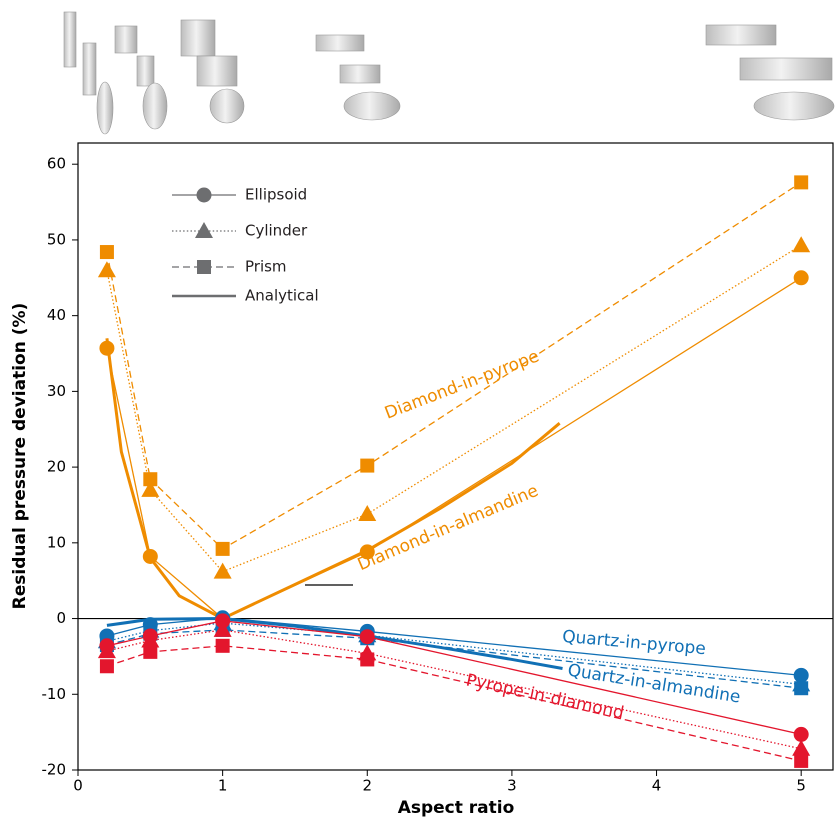 The height and width of the screenshot is (820, 835). What do you see at coordinates (54, 694) in the screenshot?
I see `y-tick-label: -10` at bounding box center [54, 694].